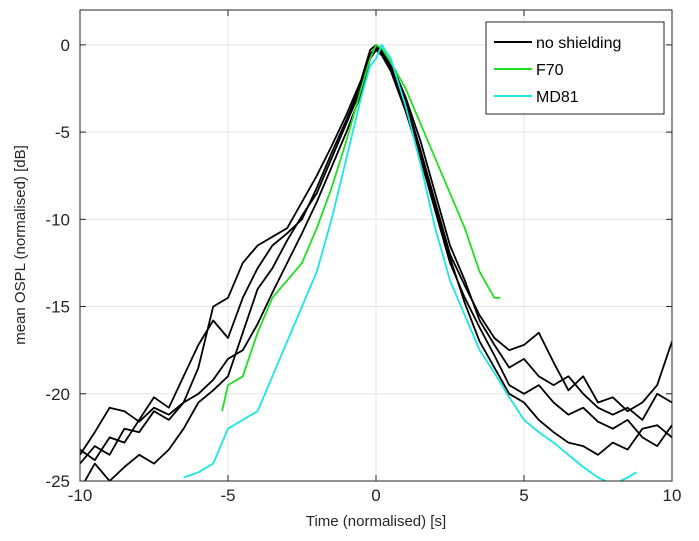 This screenshot has height=541, width=699. I want to click on y-tick-label: 0, so click(65, 45).